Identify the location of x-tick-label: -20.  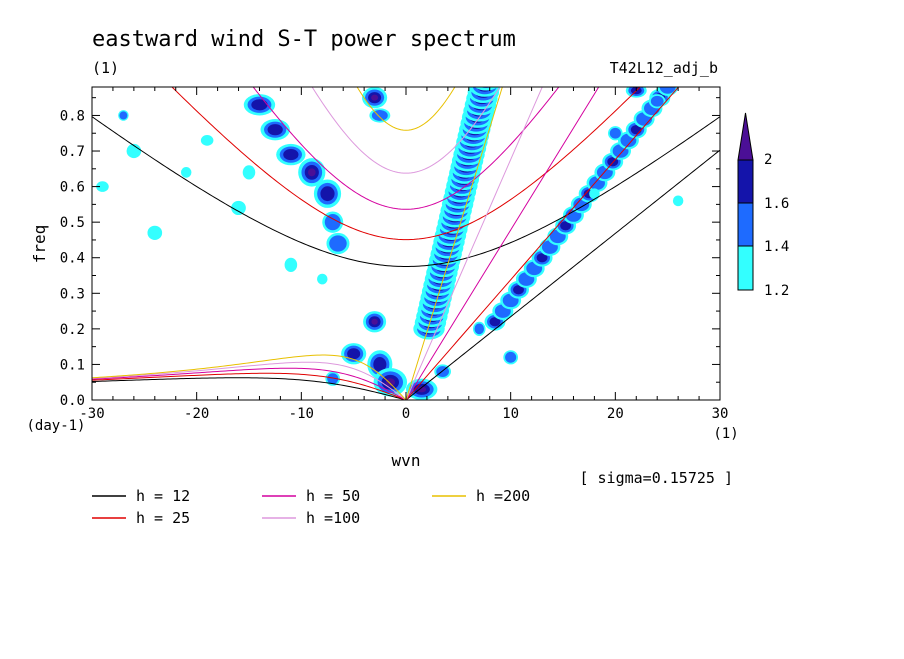
(196, 414).